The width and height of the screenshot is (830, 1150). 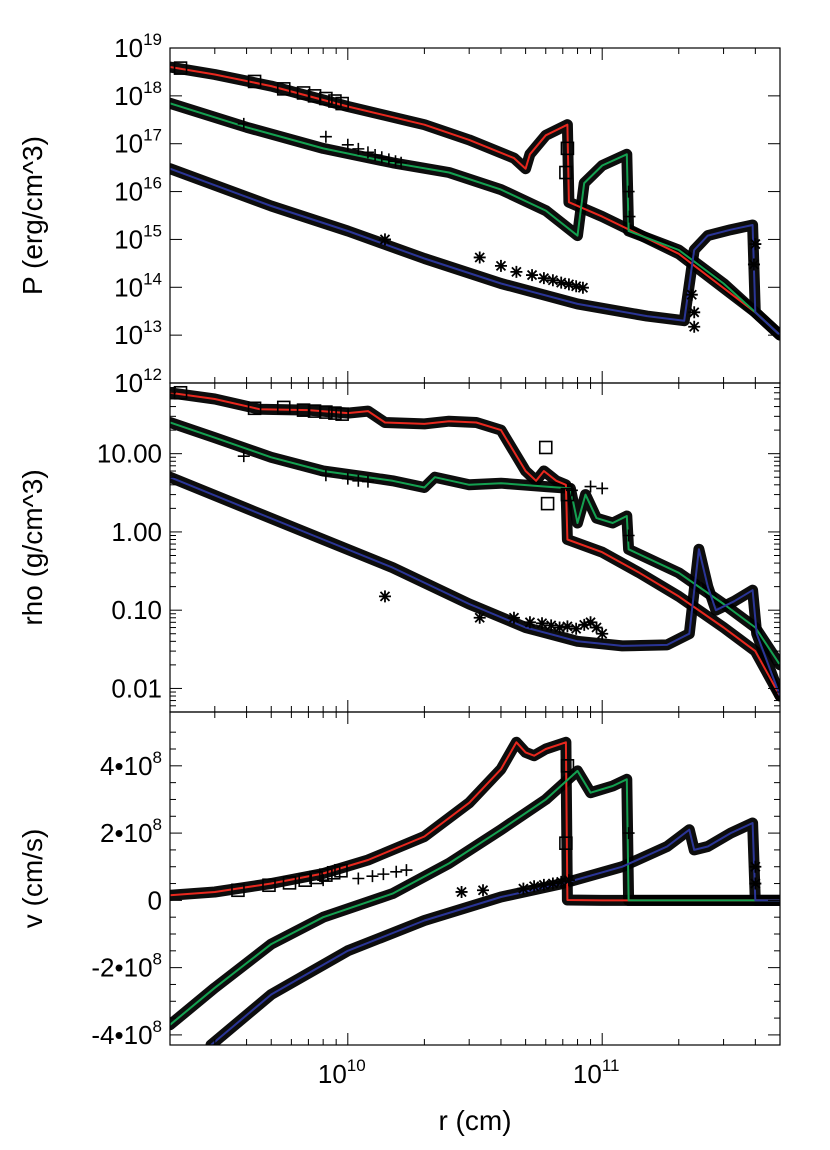 What do you see at coordinates (138, 237) in the screenshot?
I see `y-tick-label: 1015` at bounding box center [138, 237].